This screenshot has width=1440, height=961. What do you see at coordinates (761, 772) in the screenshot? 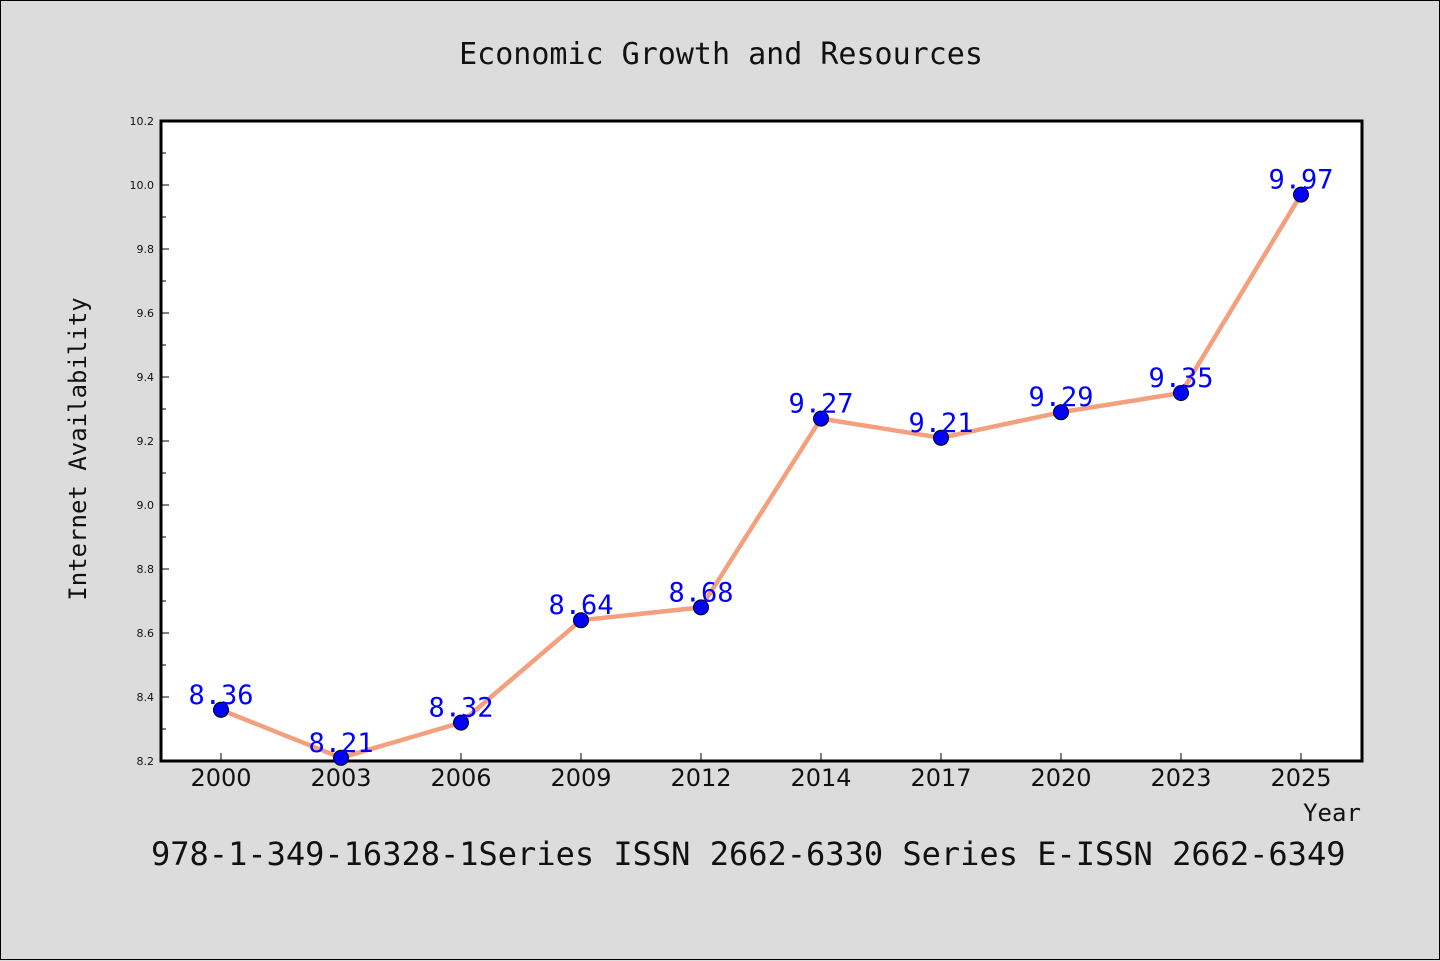
I see `x-axis-ticks: 2000 2003 2006 2009 2012 2014 2017 2020 2023 2025` at bounding box center [761, 772].